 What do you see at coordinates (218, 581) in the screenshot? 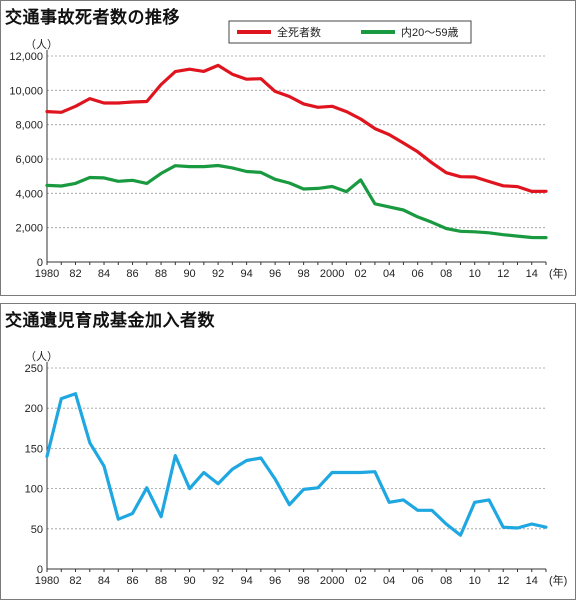
I see `x-tick-label: 92` at bounding box center [218, 581].